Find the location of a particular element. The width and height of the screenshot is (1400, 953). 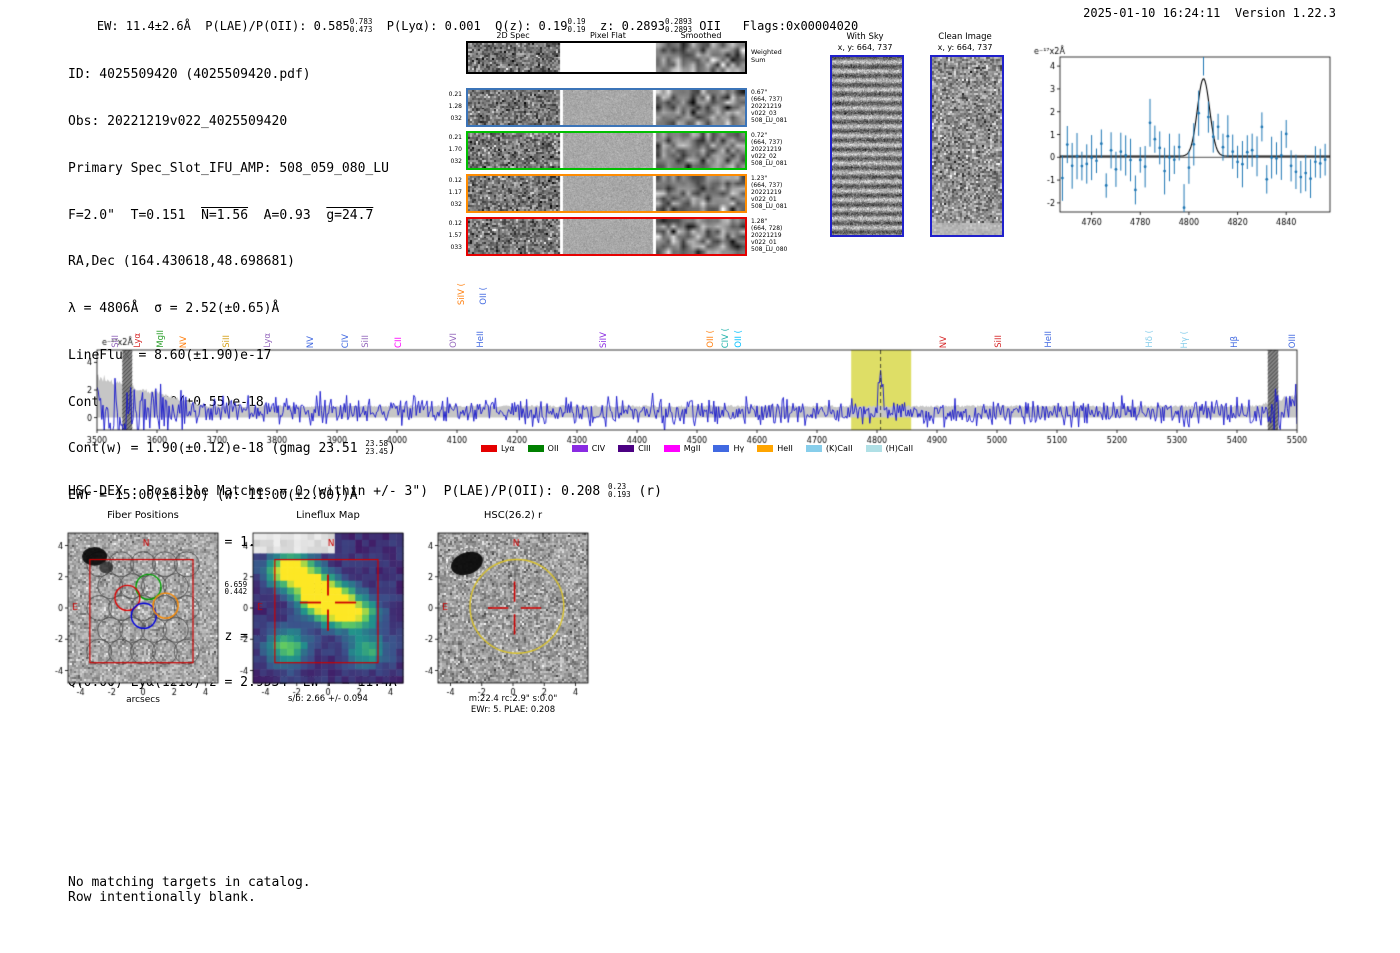

emission-line-label: Hδ ( is located at coordinates (1150, 339).